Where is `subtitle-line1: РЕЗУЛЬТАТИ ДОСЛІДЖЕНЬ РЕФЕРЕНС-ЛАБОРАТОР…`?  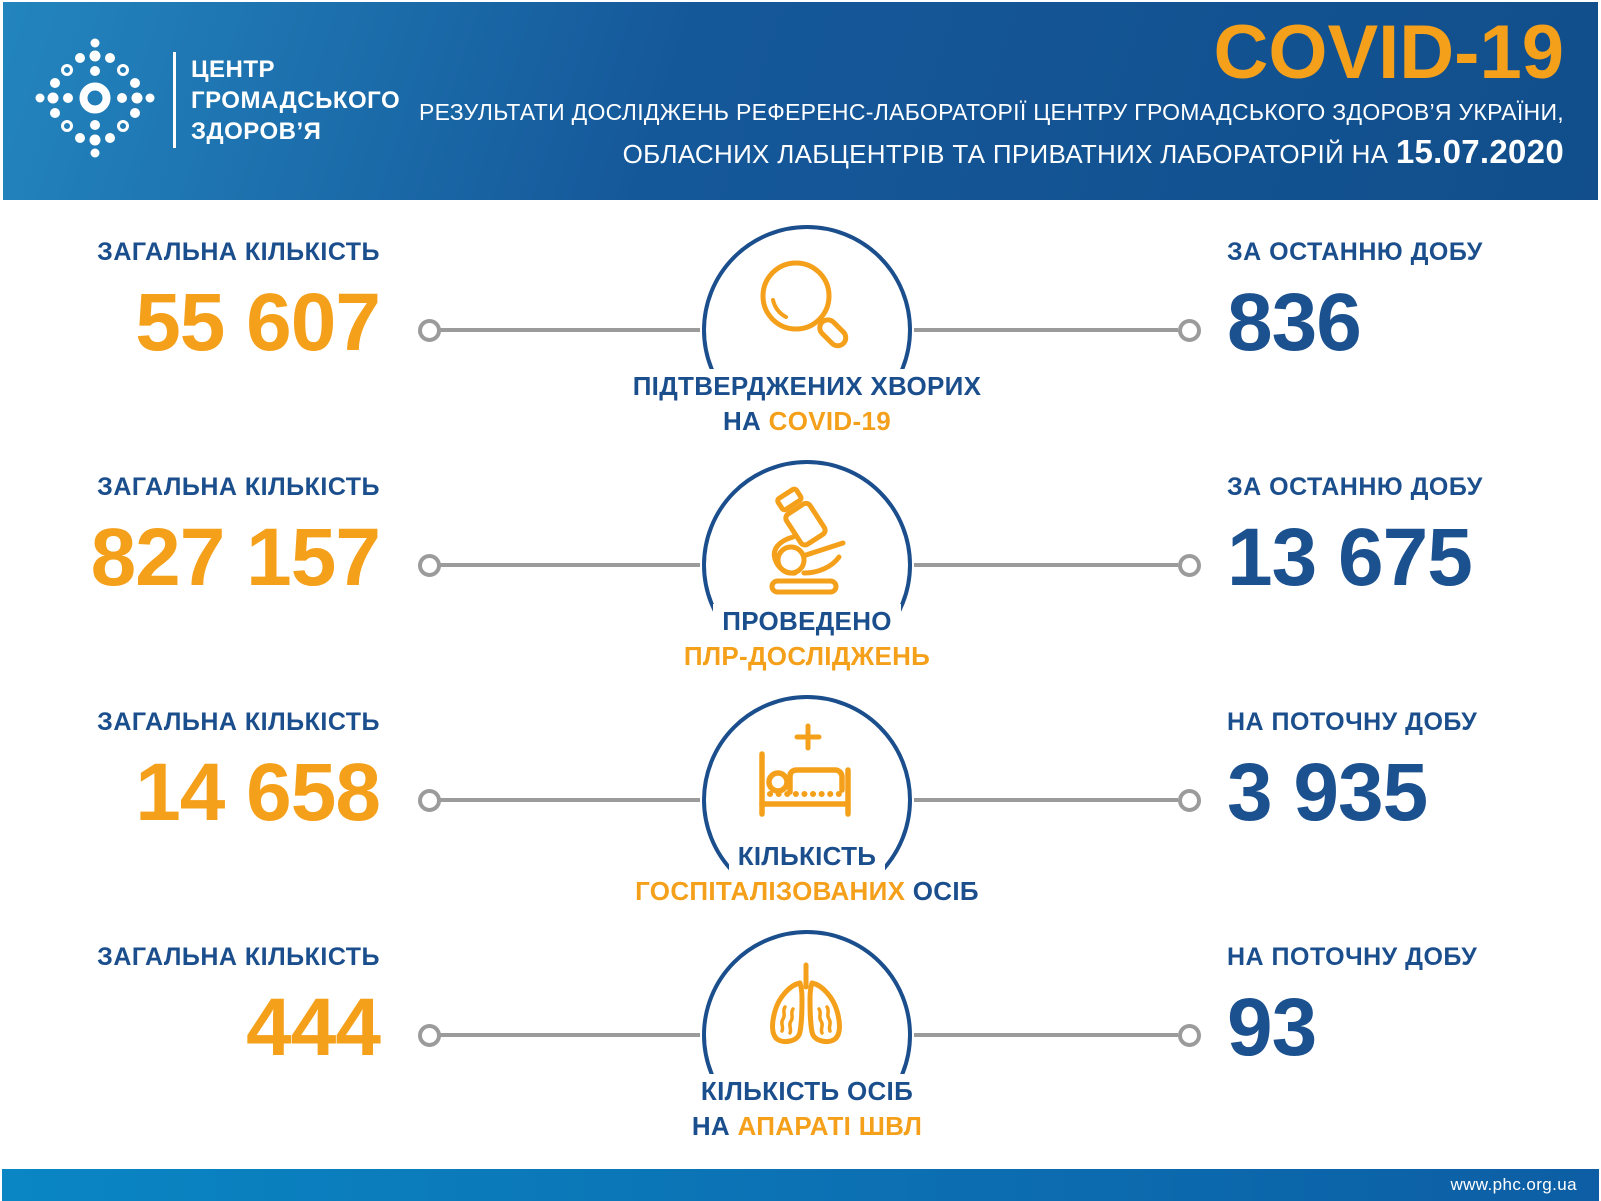 subtitle-line1: РЕЗУЛЬТАТИ ДОСЛІДЖЕНЬ РЕФЕРЕНС-ЛАБОРАТОР… is located at coordinates (991, 112).